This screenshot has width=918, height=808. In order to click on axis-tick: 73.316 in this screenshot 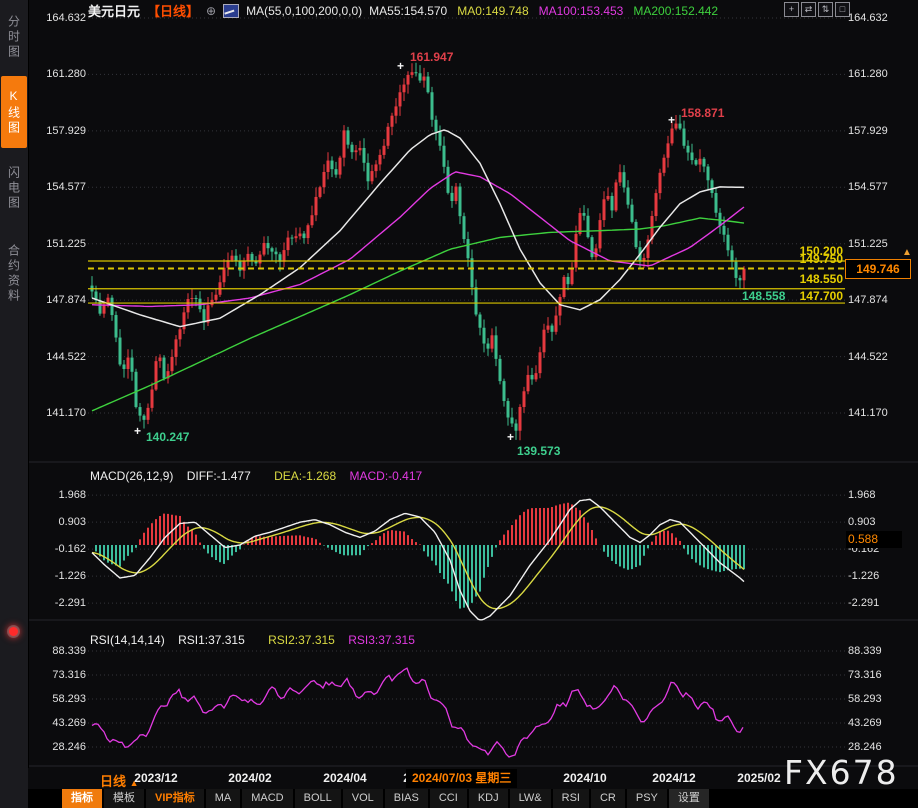, I will do `click(69, 675)`.